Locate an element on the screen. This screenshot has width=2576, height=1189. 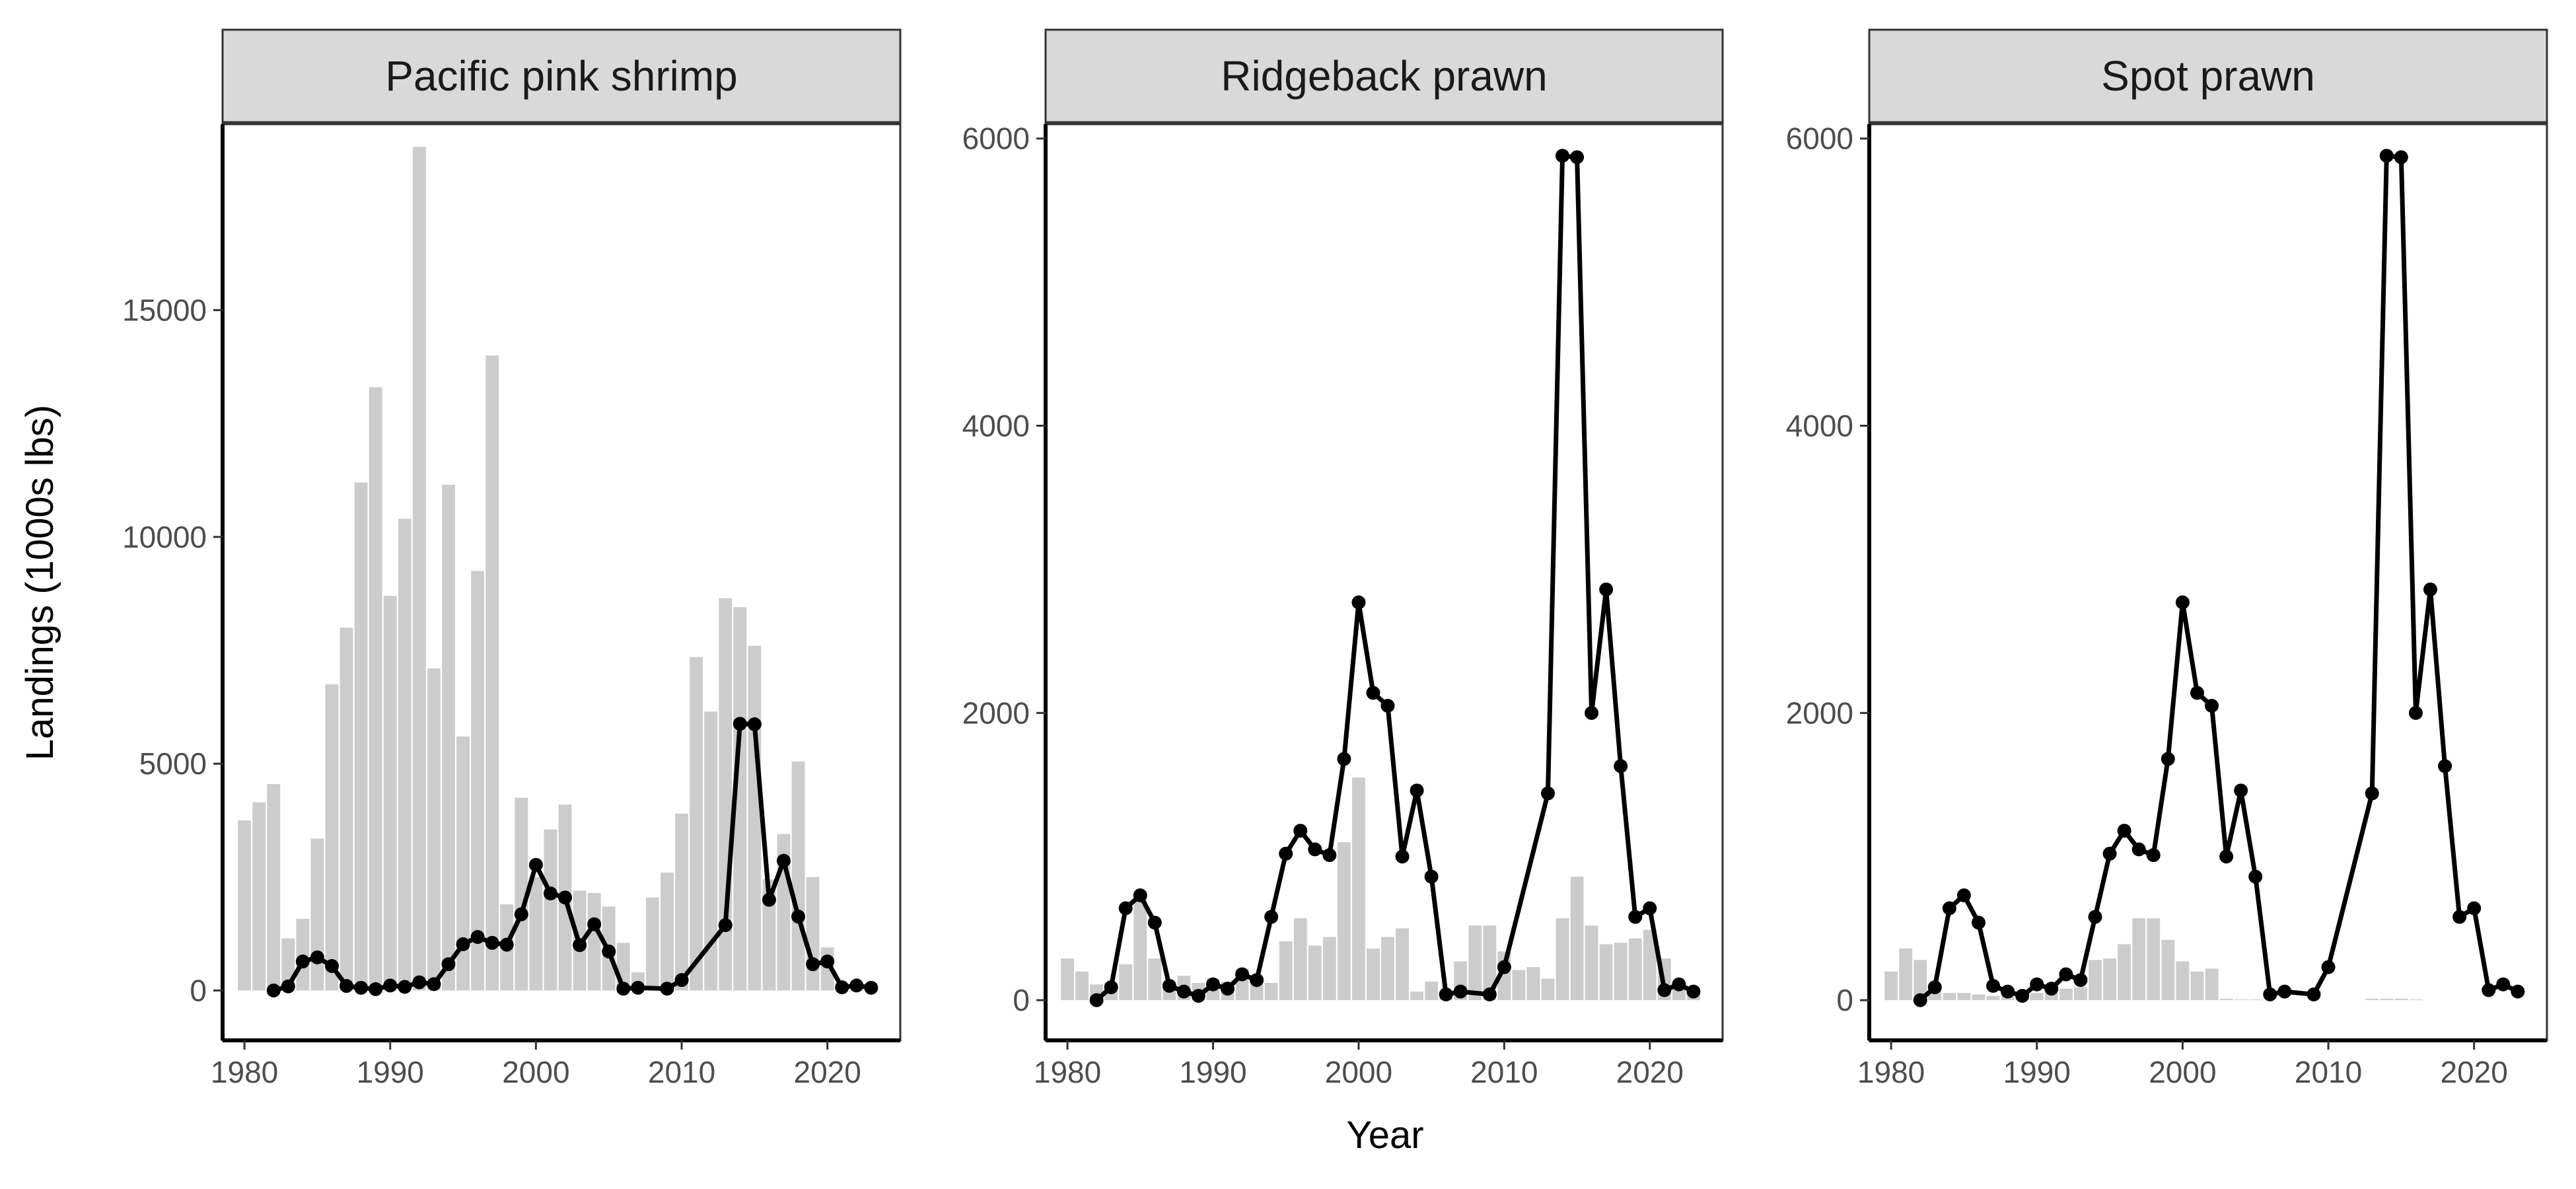
y-tick-label: 0 is located at coordinates (1845, 1000).